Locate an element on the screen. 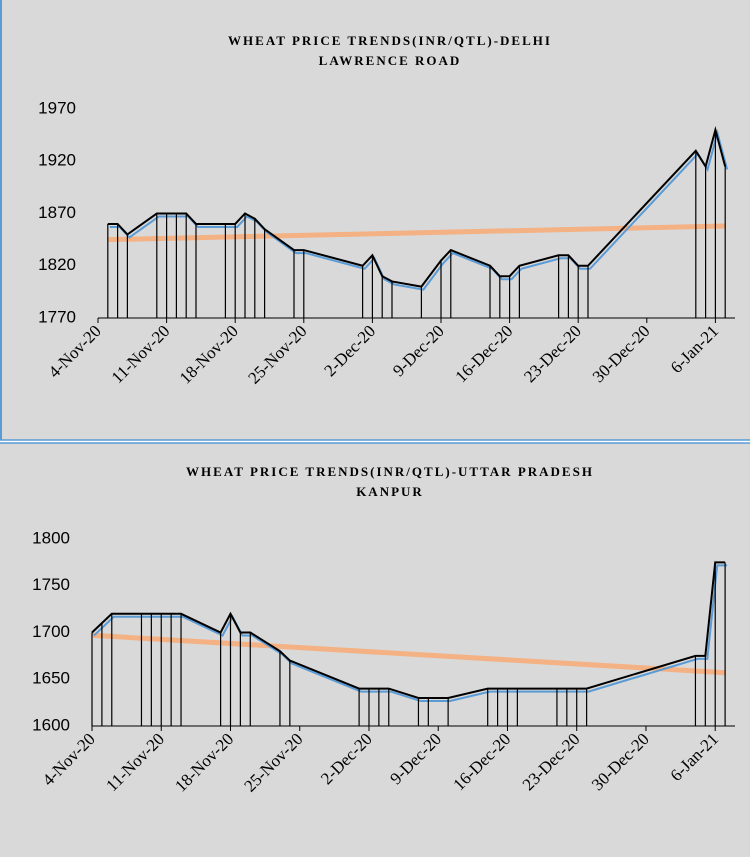  chart-title: WHEAT PRICE TRENDS(INR/QTL)-DELHI is located at coordinates (390, 40).